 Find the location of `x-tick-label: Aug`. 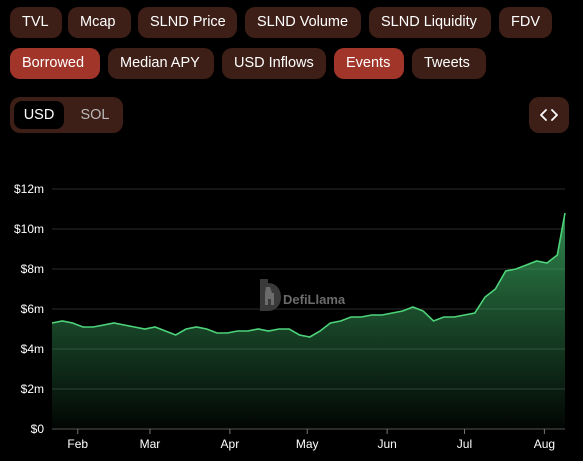

x-tick-label: Aug is located at coordinates (544, 444).